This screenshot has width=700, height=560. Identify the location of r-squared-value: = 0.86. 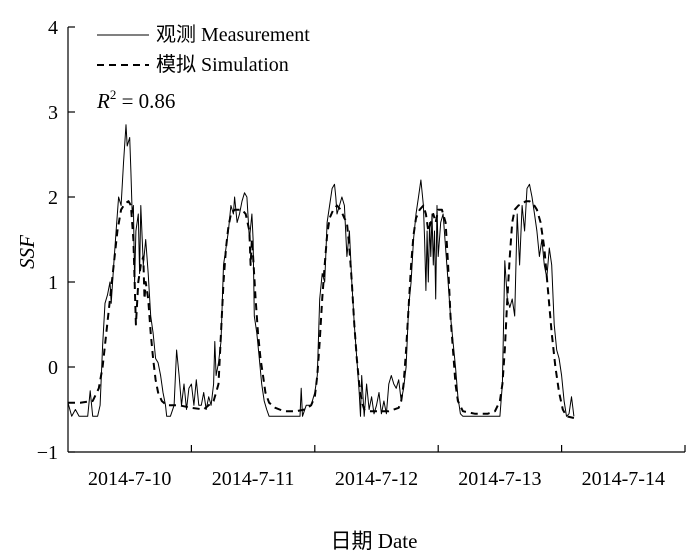
(145, 101).